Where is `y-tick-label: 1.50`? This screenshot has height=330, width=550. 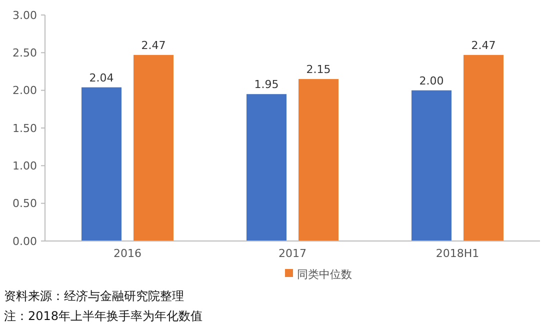
y-tick-label: 1.50 is located at coordinates (24, 128).